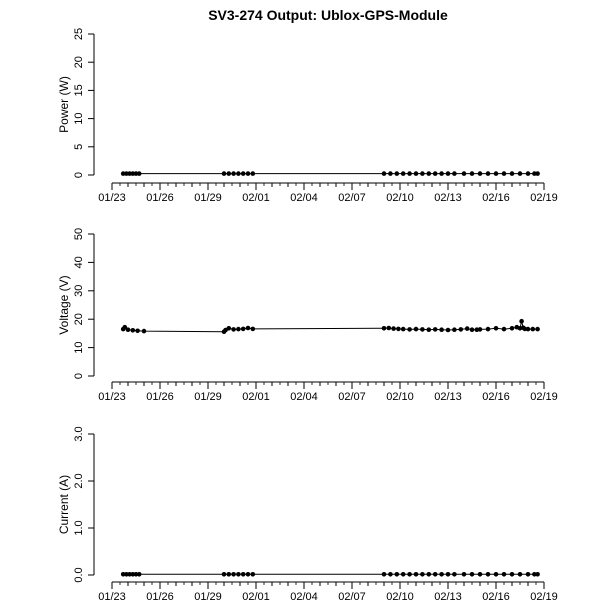 Image resolution: width=600 pixels, height=600 pixels. What do you see at coordinates (79, 527) in the screenshot?
I see `y-tick-label: 1.0` at bounding box center [79, 527].